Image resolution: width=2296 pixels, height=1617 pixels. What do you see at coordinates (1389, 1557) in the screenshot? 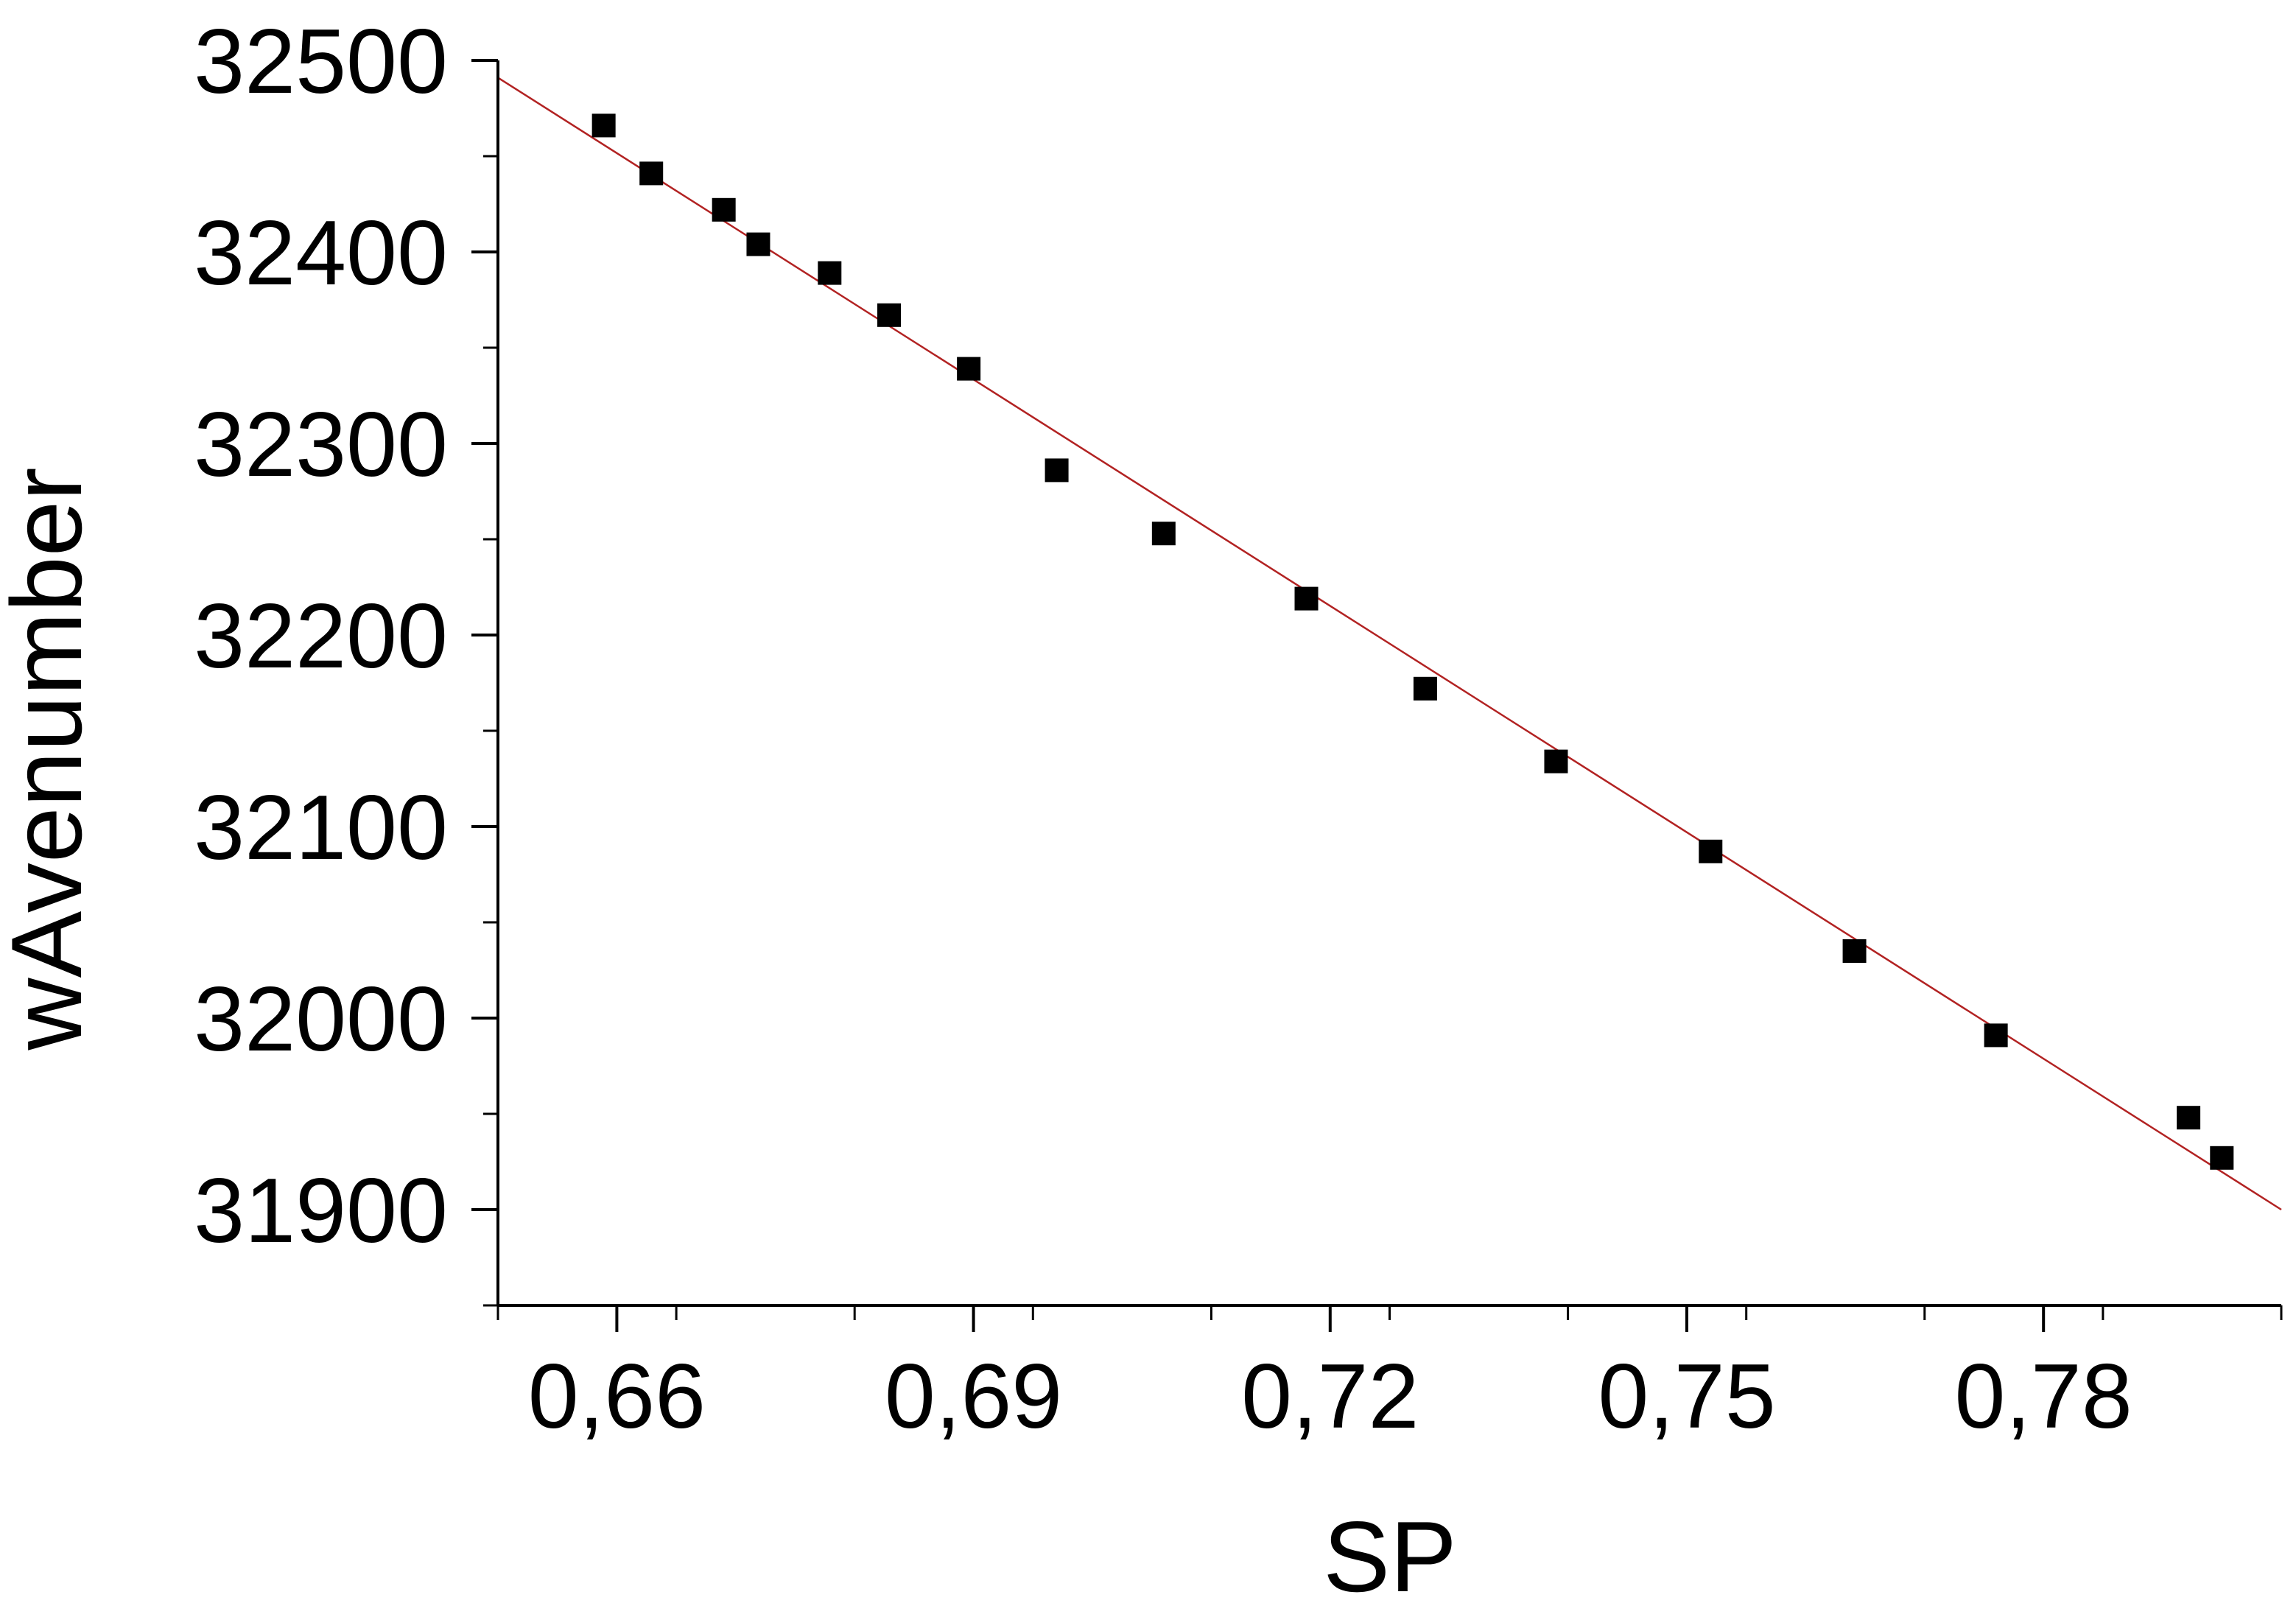
I see `x-axis-title: SP` at bounding box center [1389, 1557].